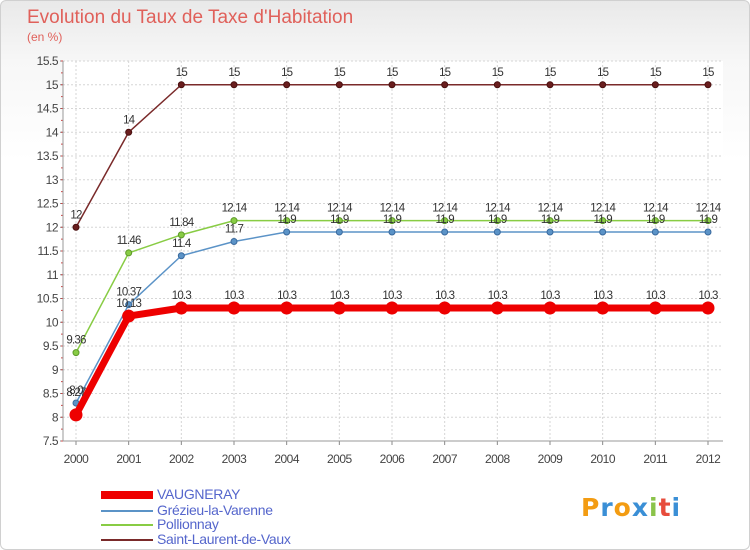  Describe the element at coordinates (48, 109) in the screenshot. I see `y-tick-label: 14.5` at that location.